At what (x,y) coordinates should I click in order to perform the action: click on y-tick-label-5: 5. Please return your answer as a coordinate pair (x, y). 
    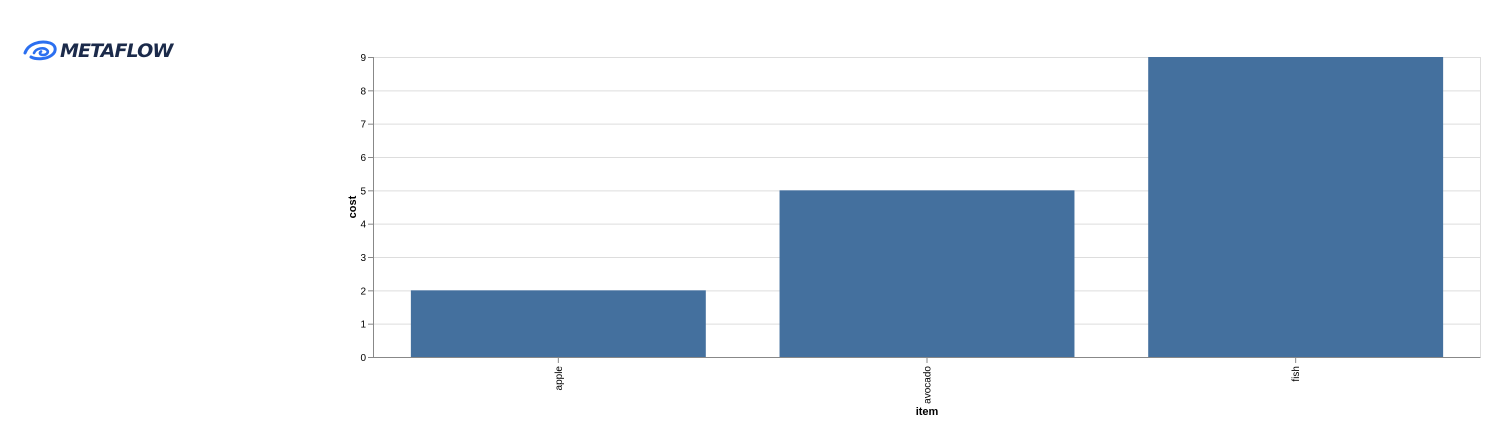
    Looking at the image, I should click on (363, 191).